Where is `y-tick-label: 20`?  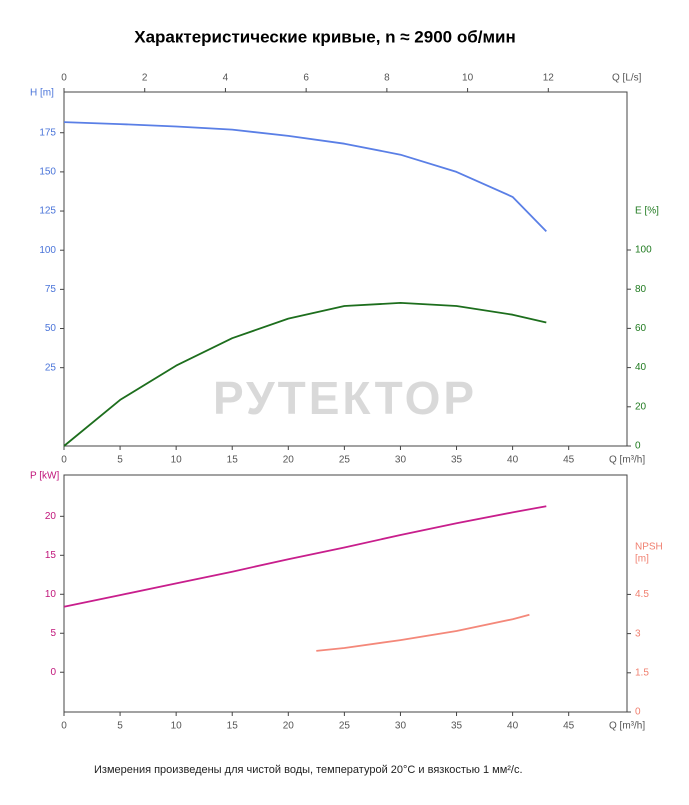 y-tick-label: 20 is located at coordinates (51, 516).